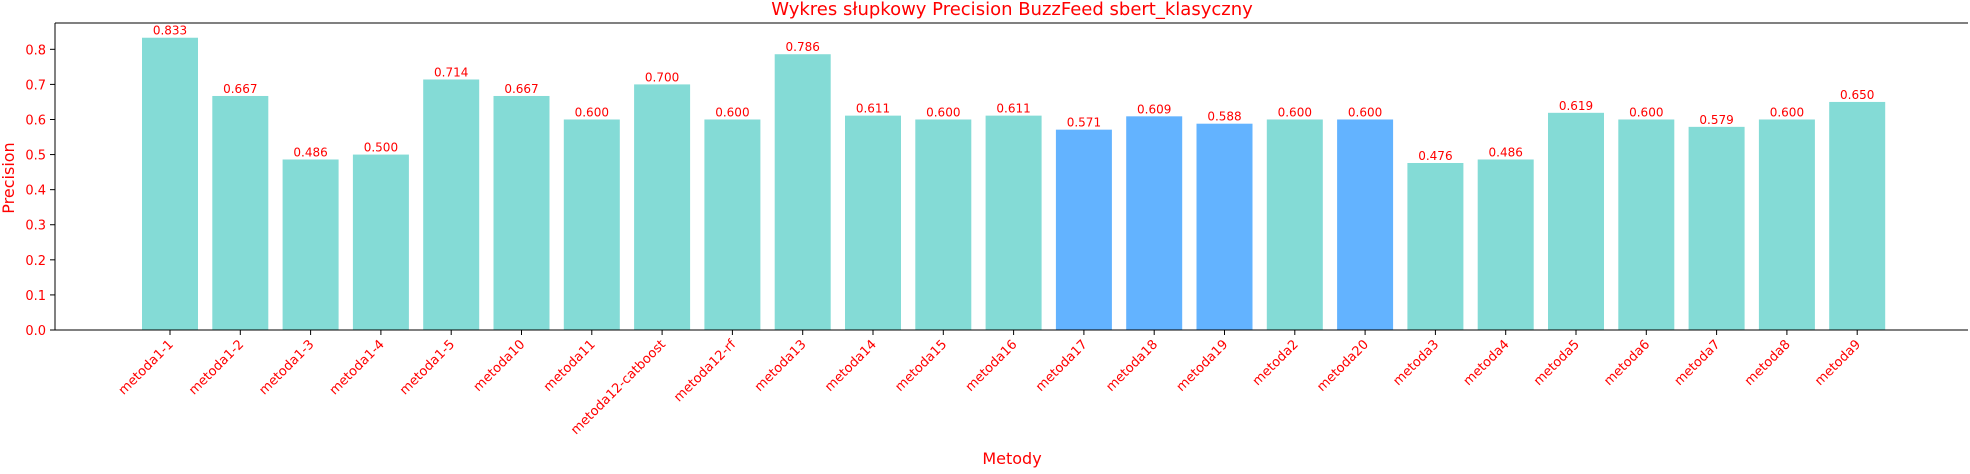 The width and height of the screenshot is (1970, 474). Describe the element at coordinates (521, 89) in the screenshot. I see `value-label-metoda10: 0.667` at that location.